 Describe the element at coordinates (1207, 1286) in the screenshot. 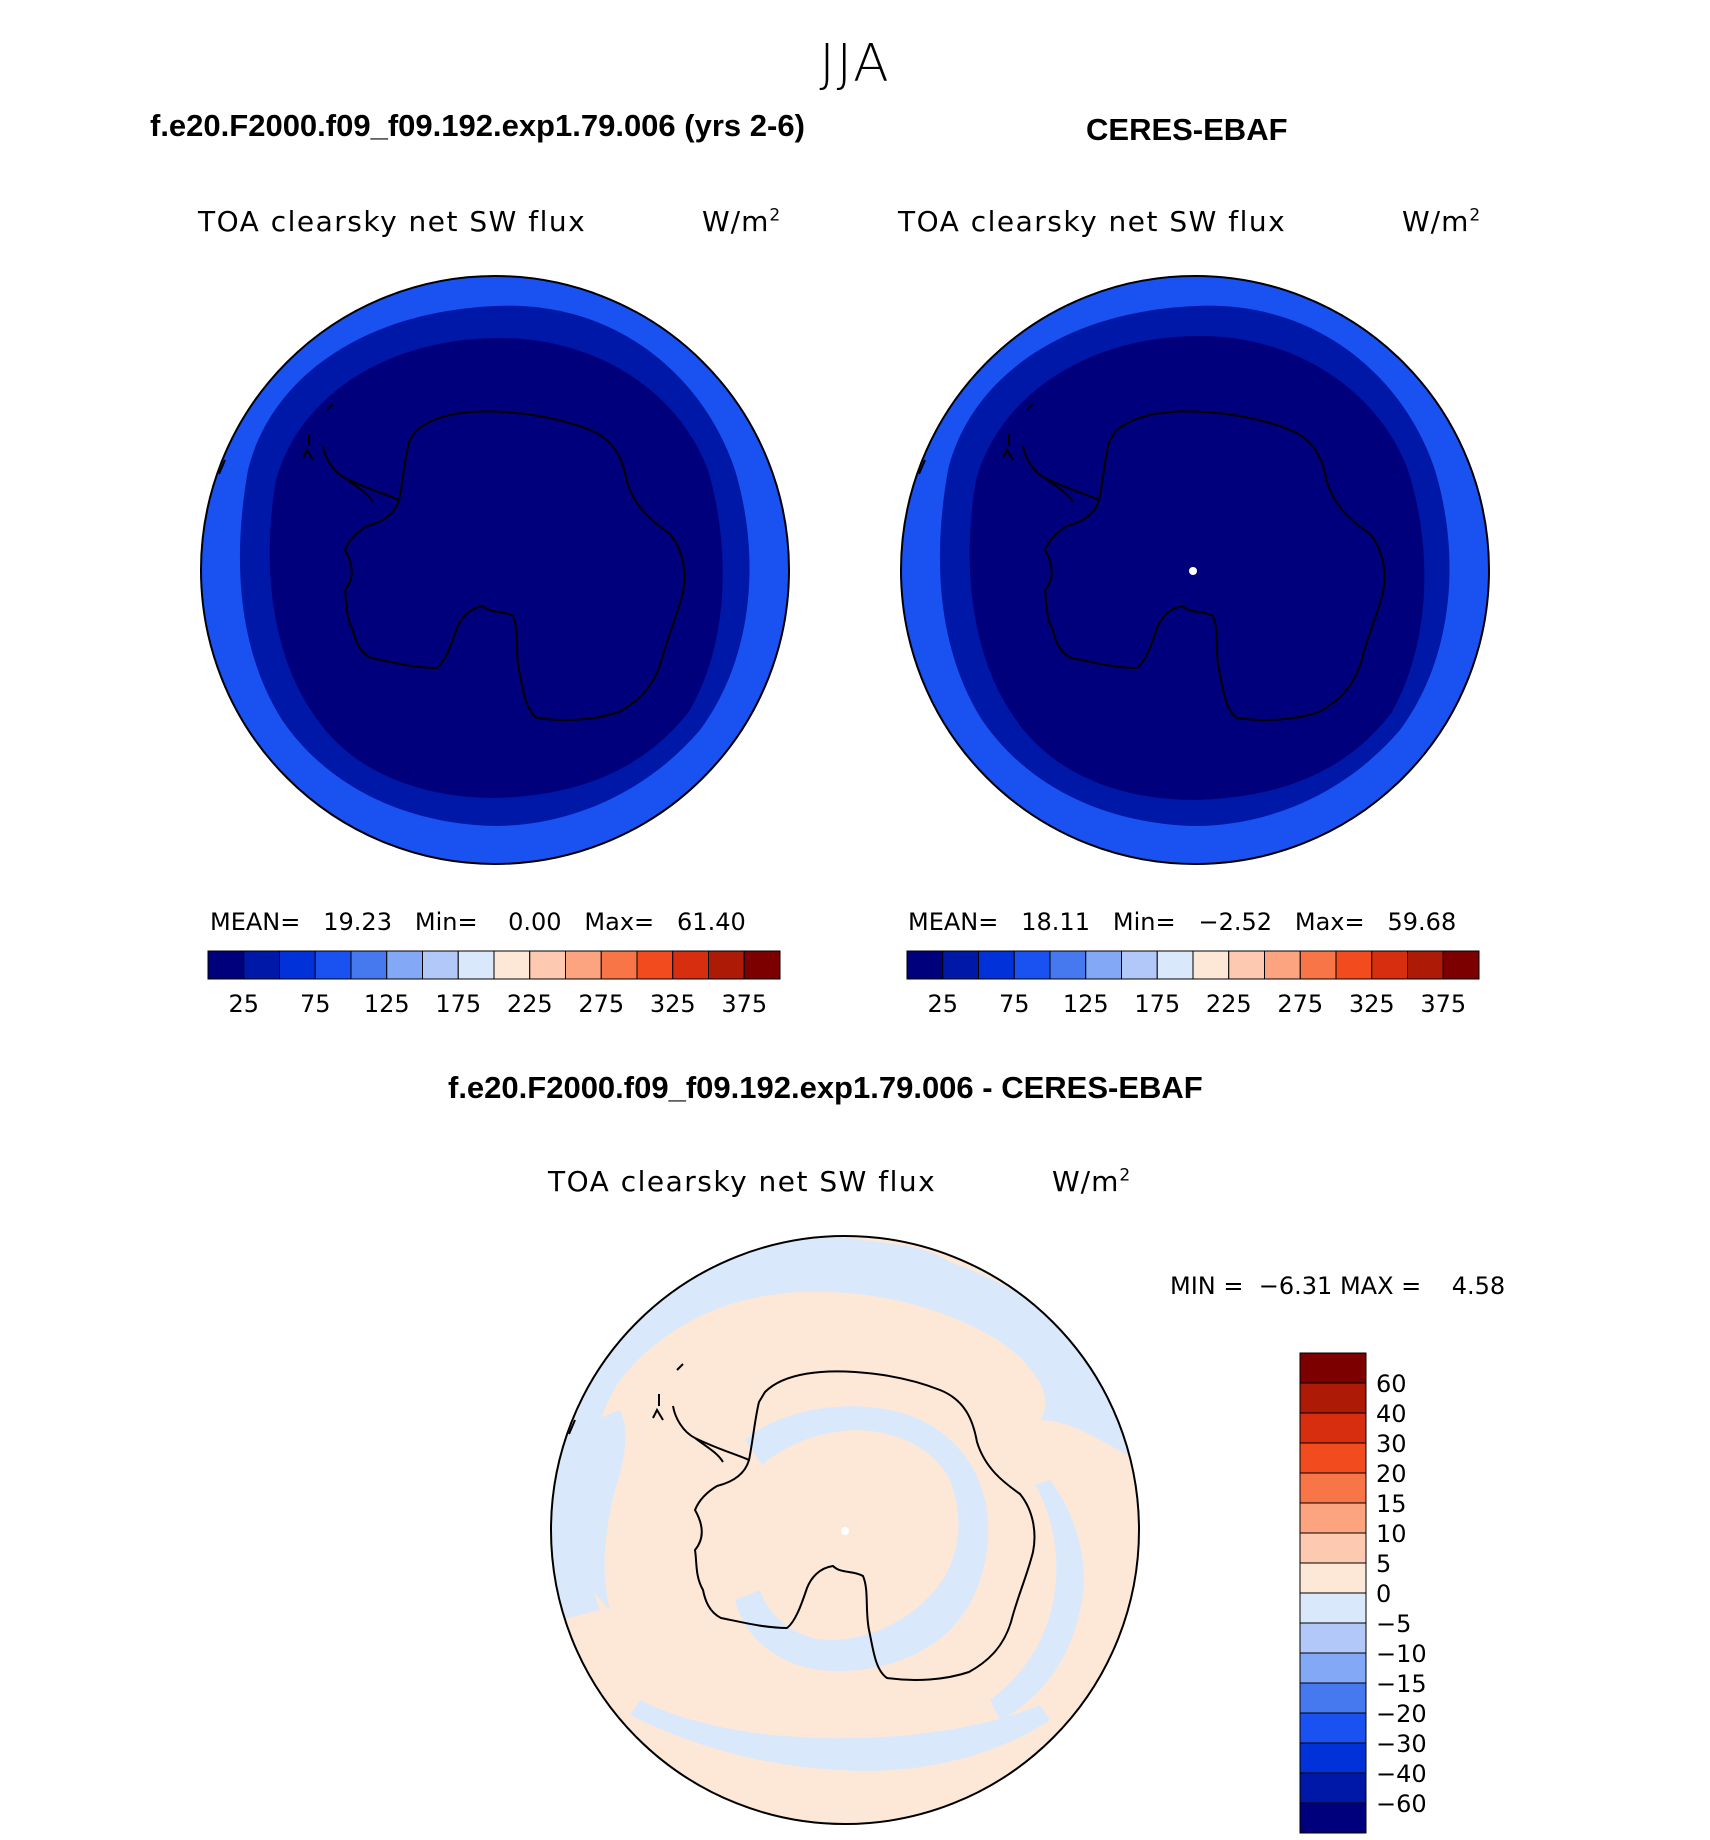

I see `diff-min-label: MIN =` at that location.